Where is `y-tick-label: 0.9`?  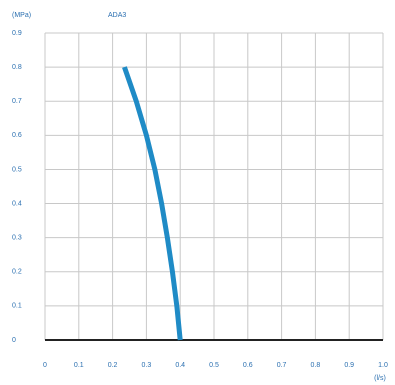
y-tick-label: 0.9 is located at coordinates (17, 33).